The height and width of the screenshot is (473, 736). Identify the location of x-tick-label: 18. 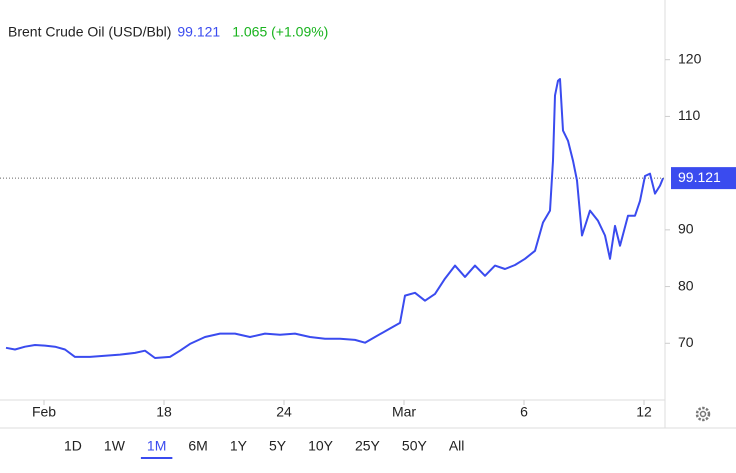
(164, 412).